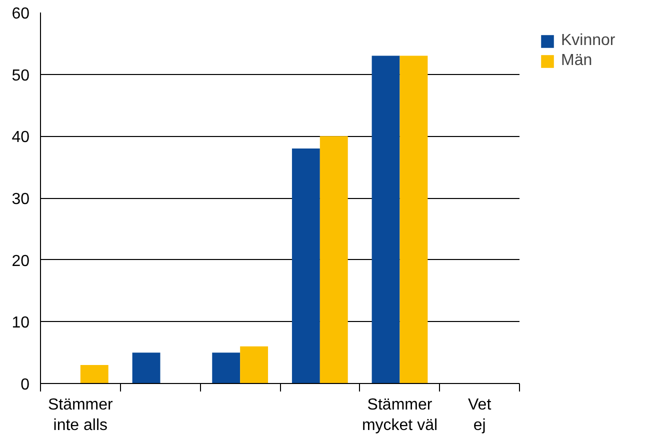 This screenshot has width=670, height=446. What do you see at coordinates (21, 137) in the screenshot?
I see `y-tick-label: 40` at bounding box center [21, 137].